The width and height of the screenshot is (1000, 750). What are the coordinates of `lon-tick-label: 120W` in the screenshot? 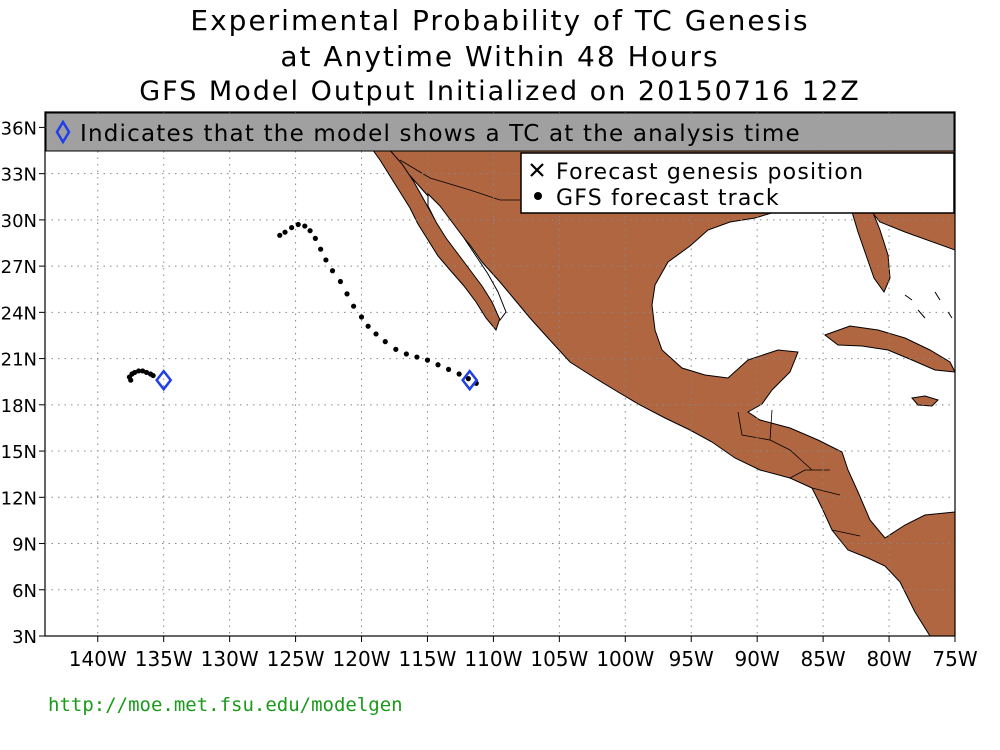 It's located at (362, 659).